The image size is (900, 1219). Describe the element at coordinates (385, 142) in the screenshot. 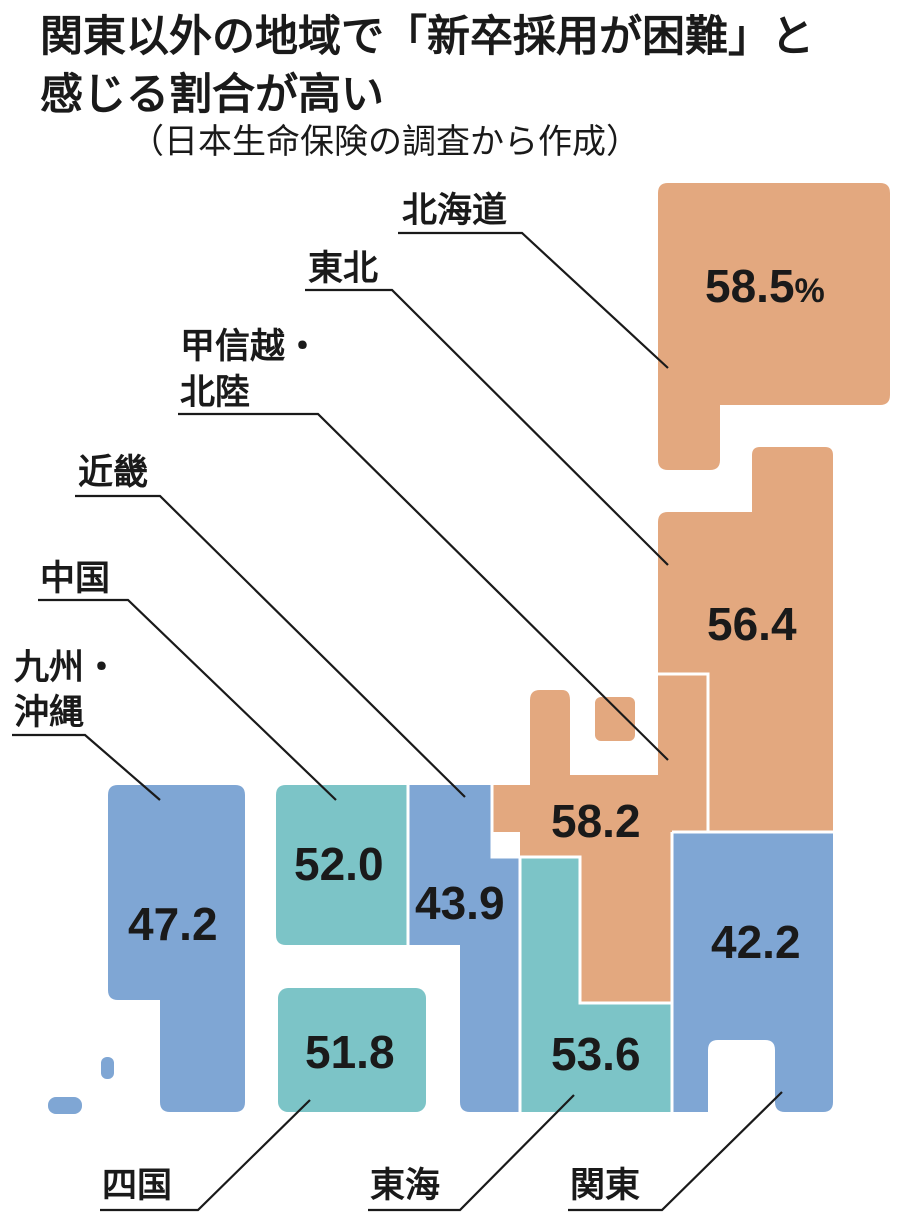

I see `source-note: （日本生命保険の調査から作成）` at that location.